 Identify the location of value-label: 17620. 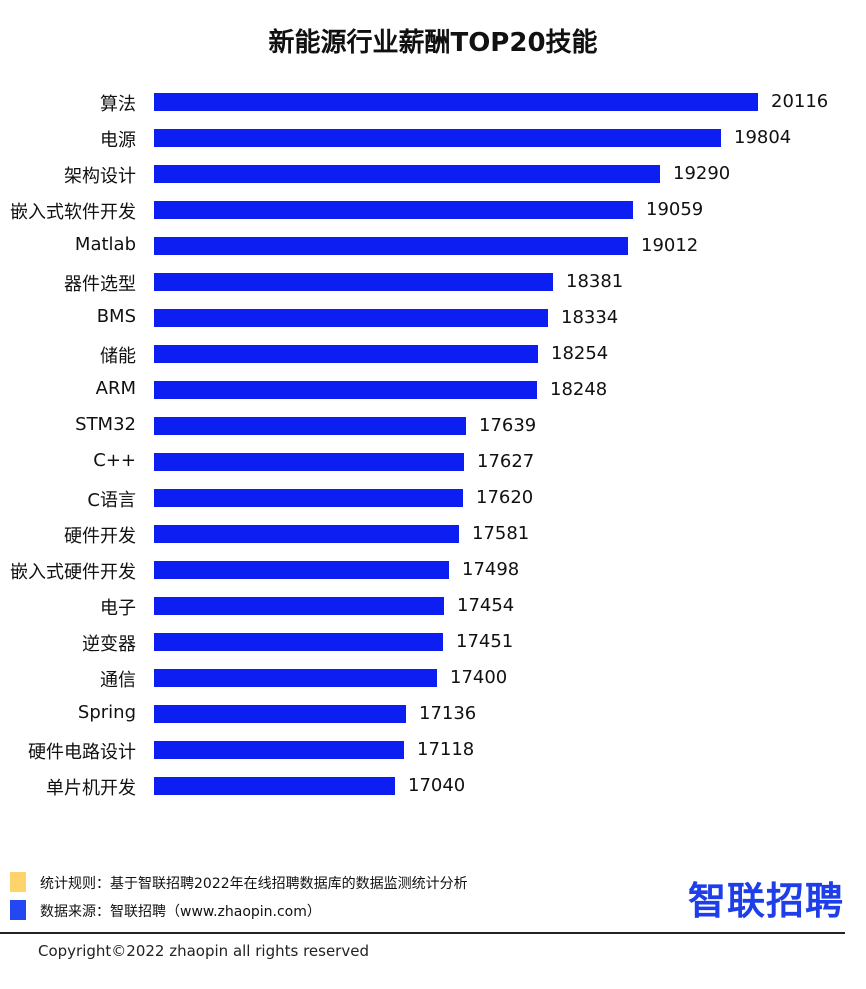
(505, 497).